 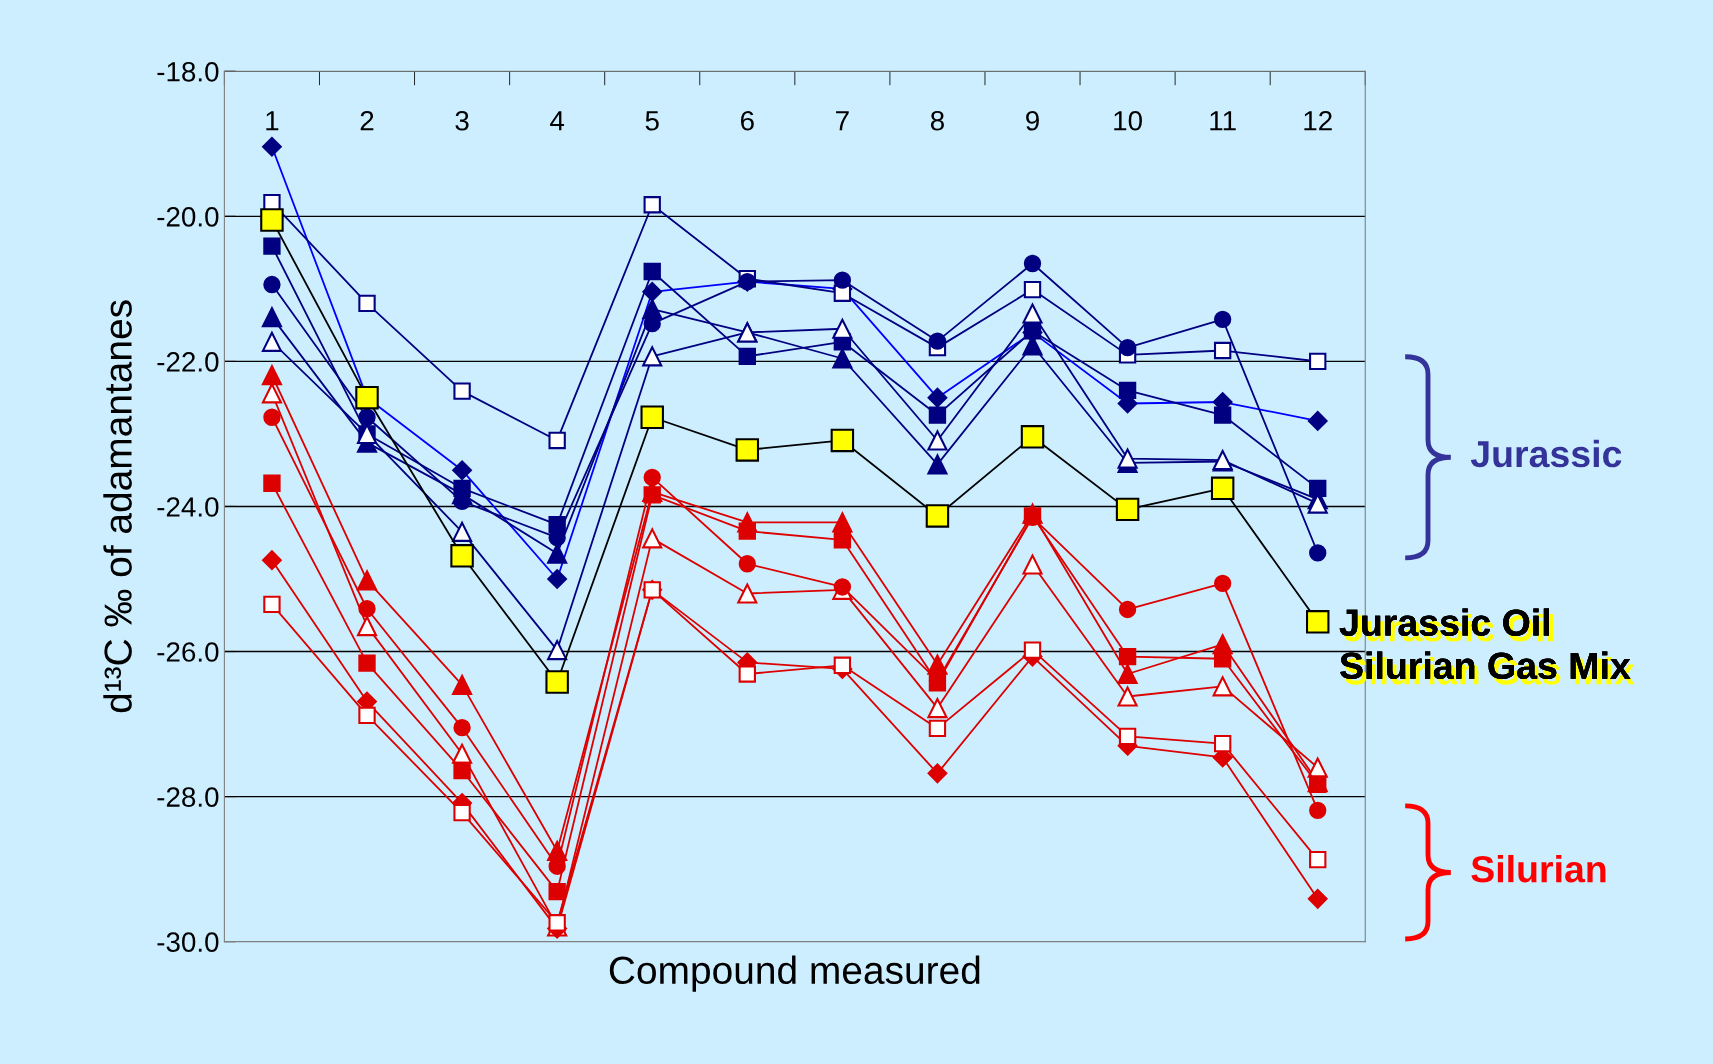 I want to click on x-tick-label: 10, so click(x=1128, y=120).